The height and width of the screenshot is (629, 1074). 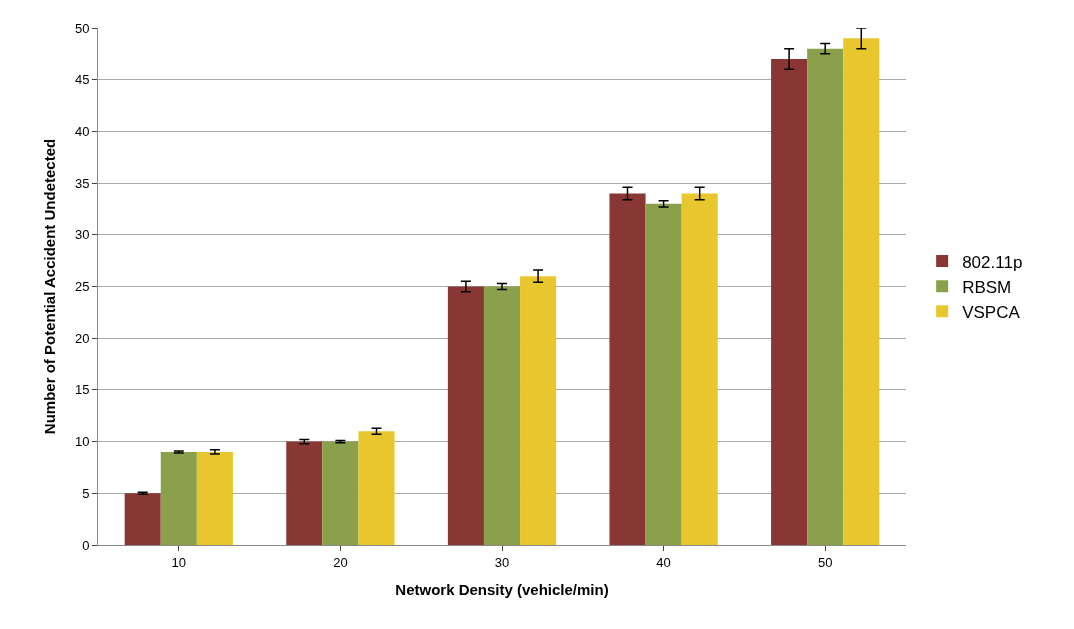 I want to click on legend-label: RBSM, so click(x=987, y=287).